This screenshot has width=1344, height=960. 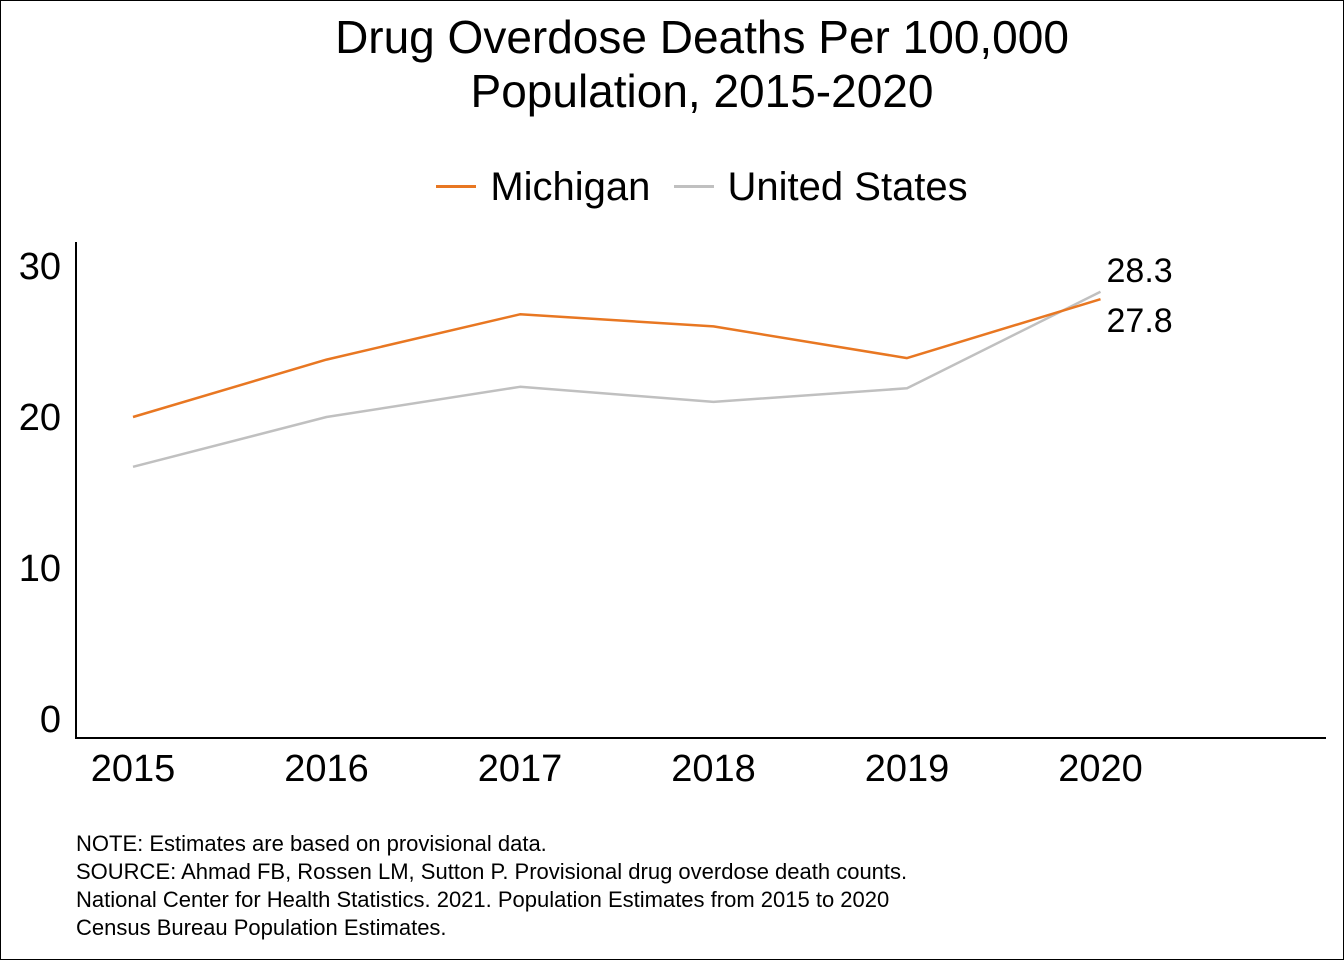 I want to click on legend-item-united-states: United States, so click(x=820, y=187).